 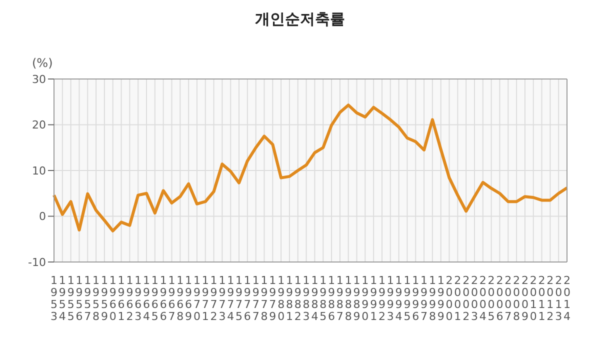 I want to click on y-tick-label: 20, so click(x=39, y=125).